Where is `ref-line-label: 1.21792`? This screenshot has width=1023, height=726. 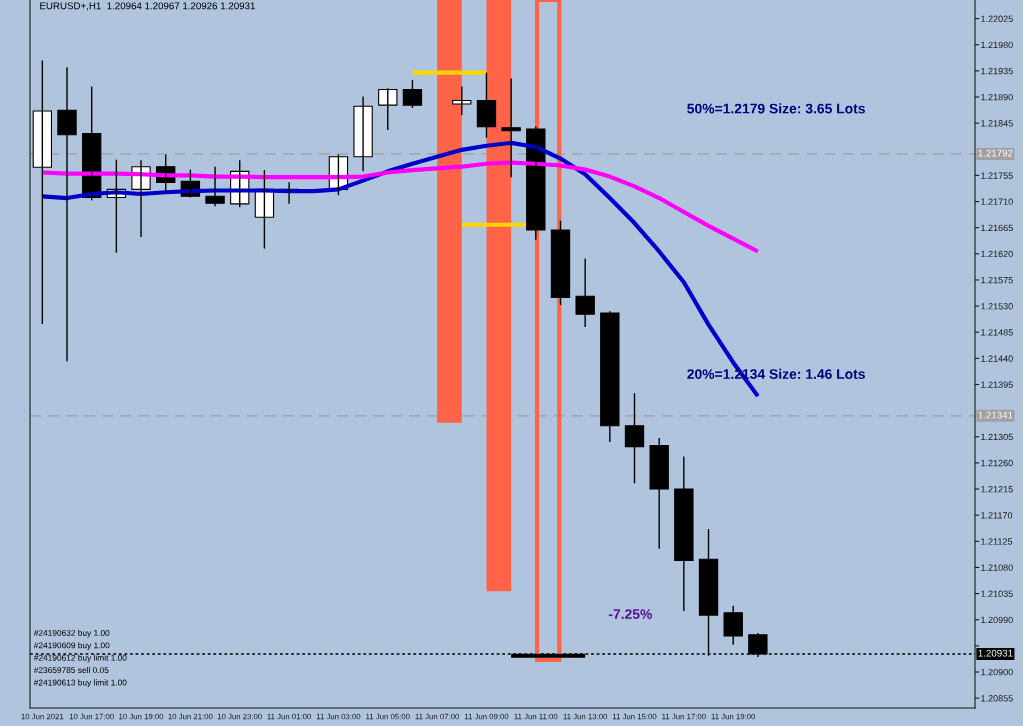
ref-line-label: 1.21792 is located at coordinates (995, 153).